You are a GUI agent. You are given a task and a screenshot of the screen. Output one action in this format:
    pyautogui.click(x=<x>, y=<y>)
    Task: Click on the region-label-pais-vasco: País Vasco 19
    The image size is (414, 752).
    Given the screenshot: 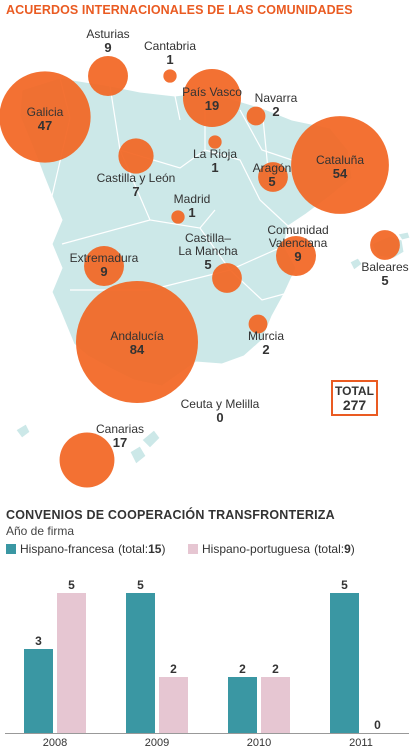 What is the action you would take?
    pyautogui.click(x=212, y=99)
    